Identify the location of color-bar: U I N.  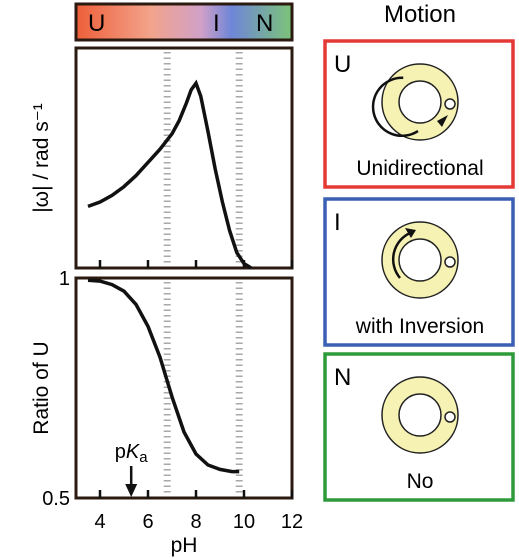
(184, 22).